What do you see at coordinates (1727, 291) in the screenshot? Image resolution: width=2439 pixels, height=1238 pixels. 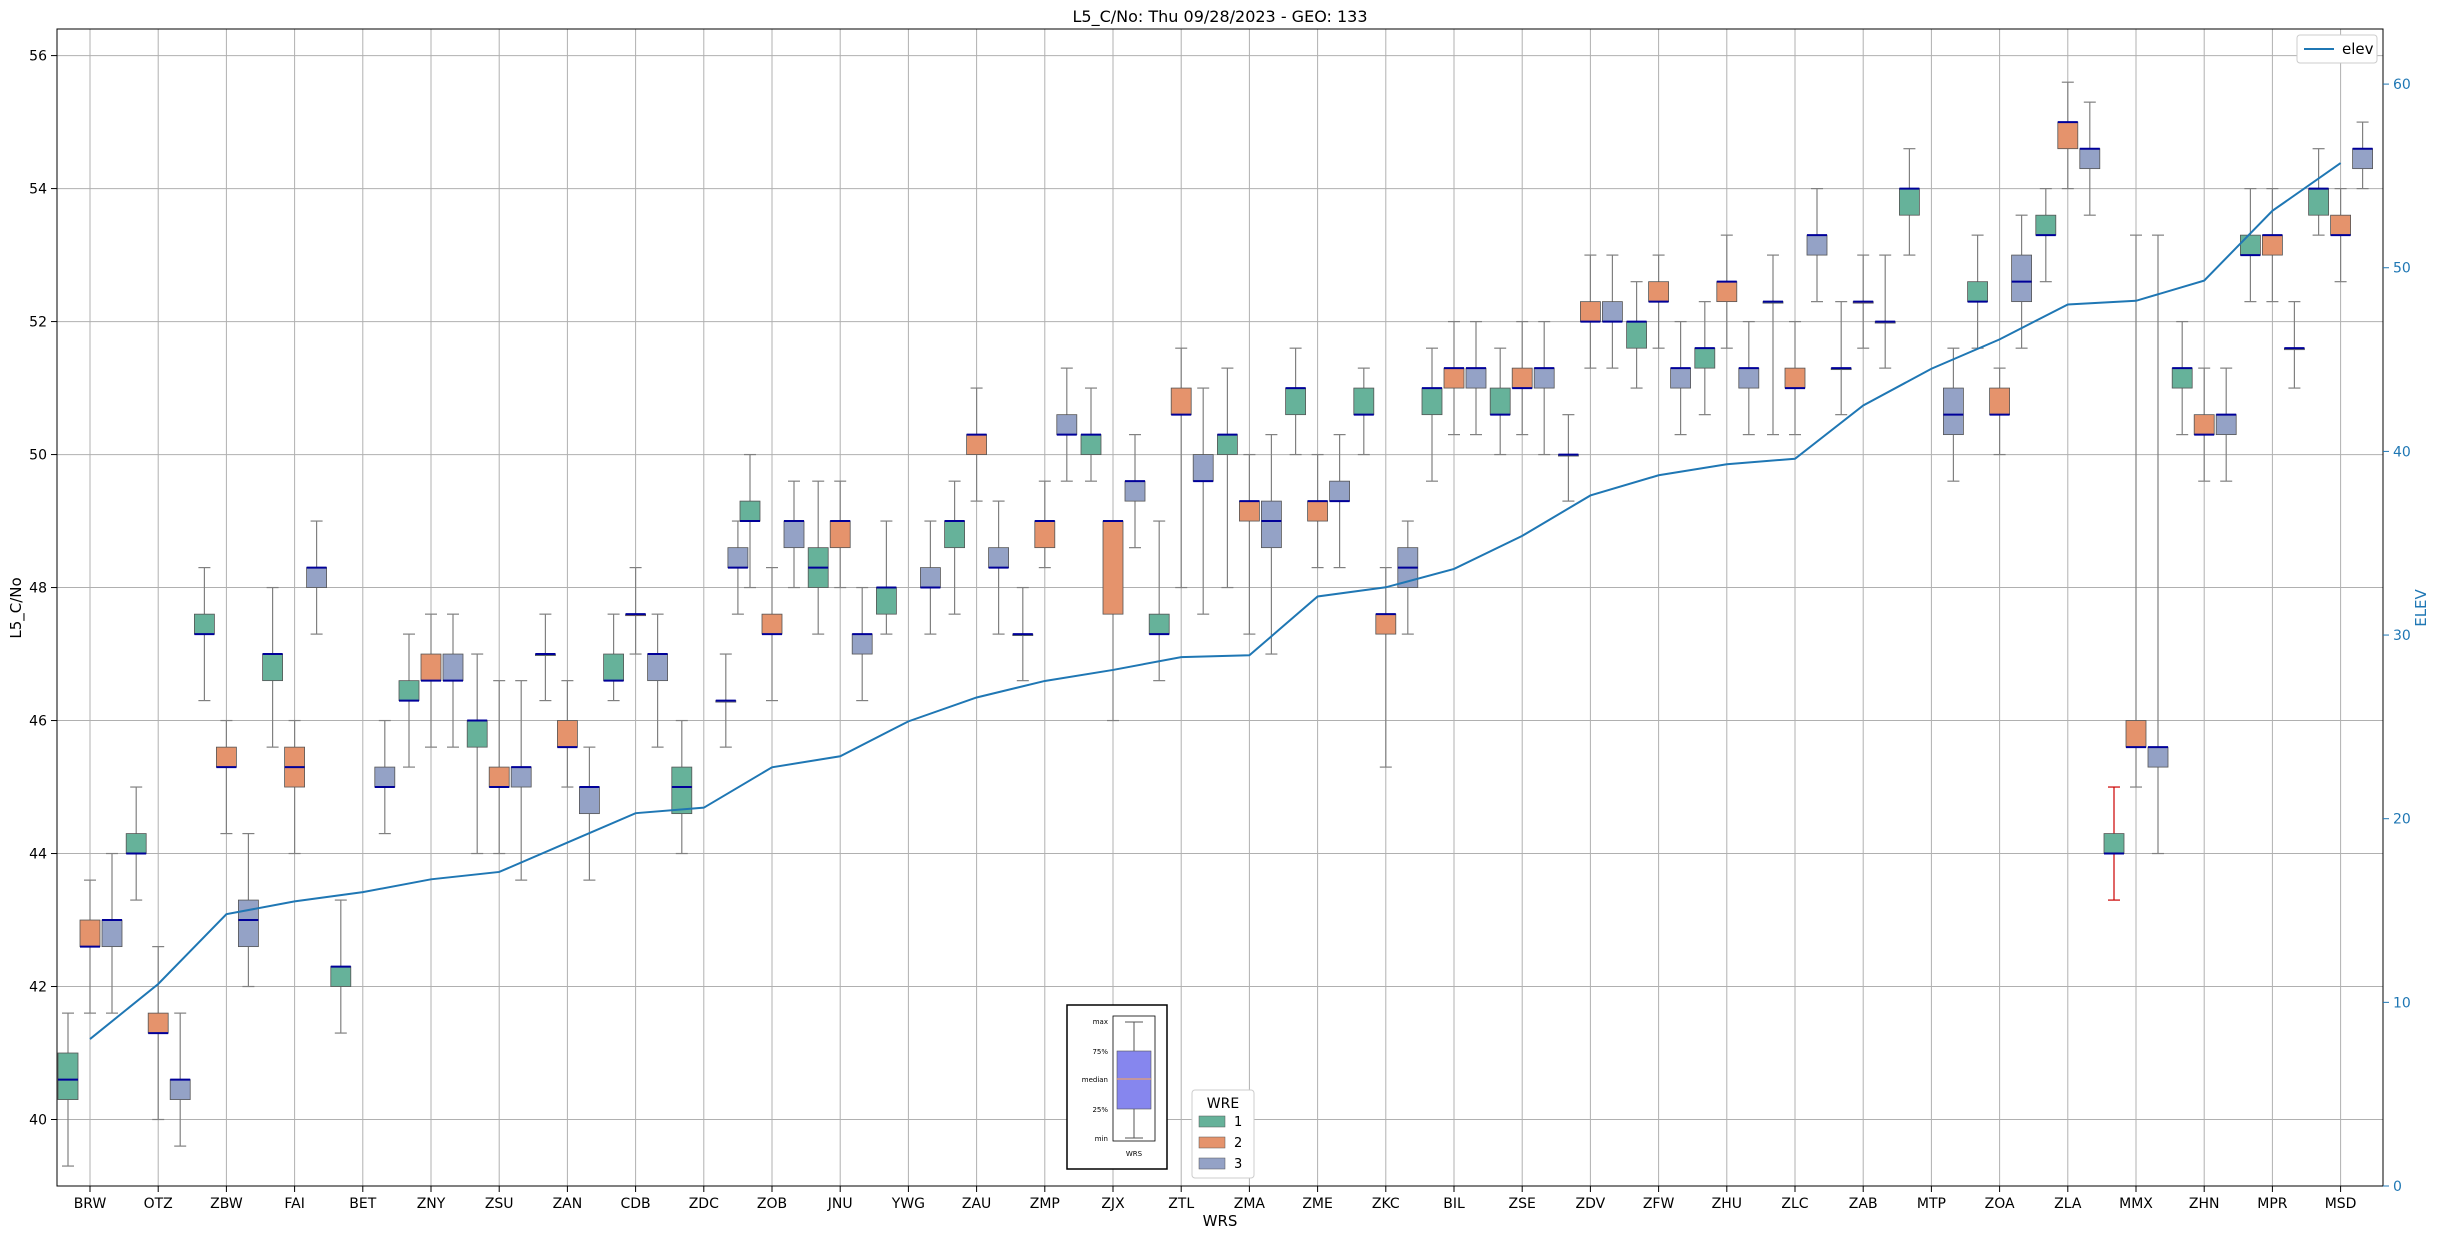 I see `box-wre-2-zhu` at bounding box center [1727, 291].